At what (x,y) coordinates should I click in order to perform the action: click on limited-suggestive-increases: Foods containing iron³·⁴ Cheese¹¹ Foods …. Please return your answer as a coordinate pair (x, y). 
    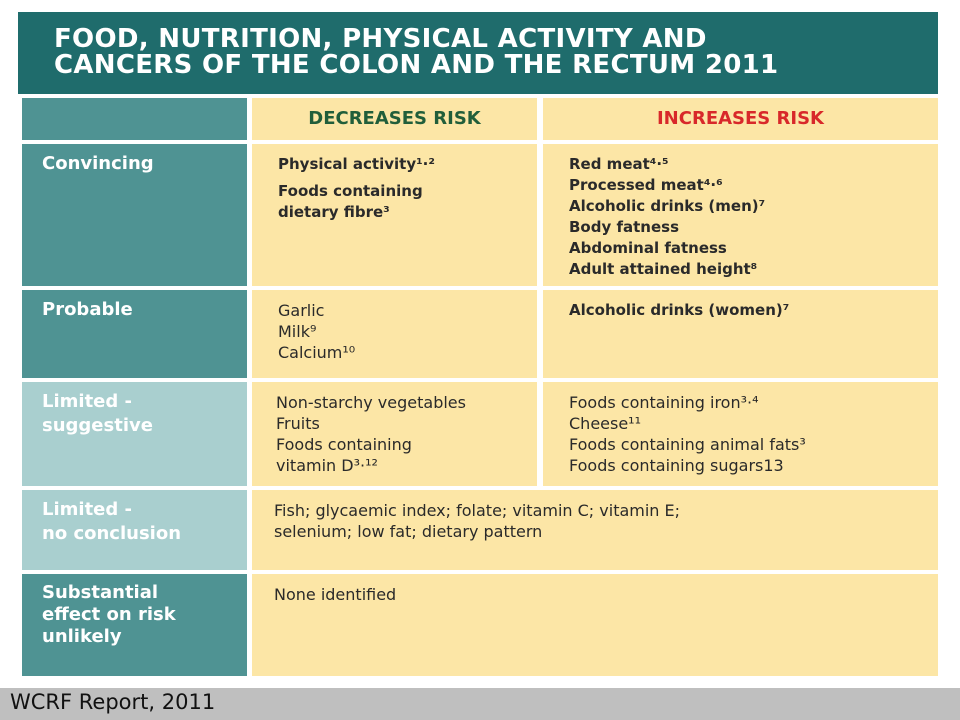
    Looking at the image, I should click on (740, 434).